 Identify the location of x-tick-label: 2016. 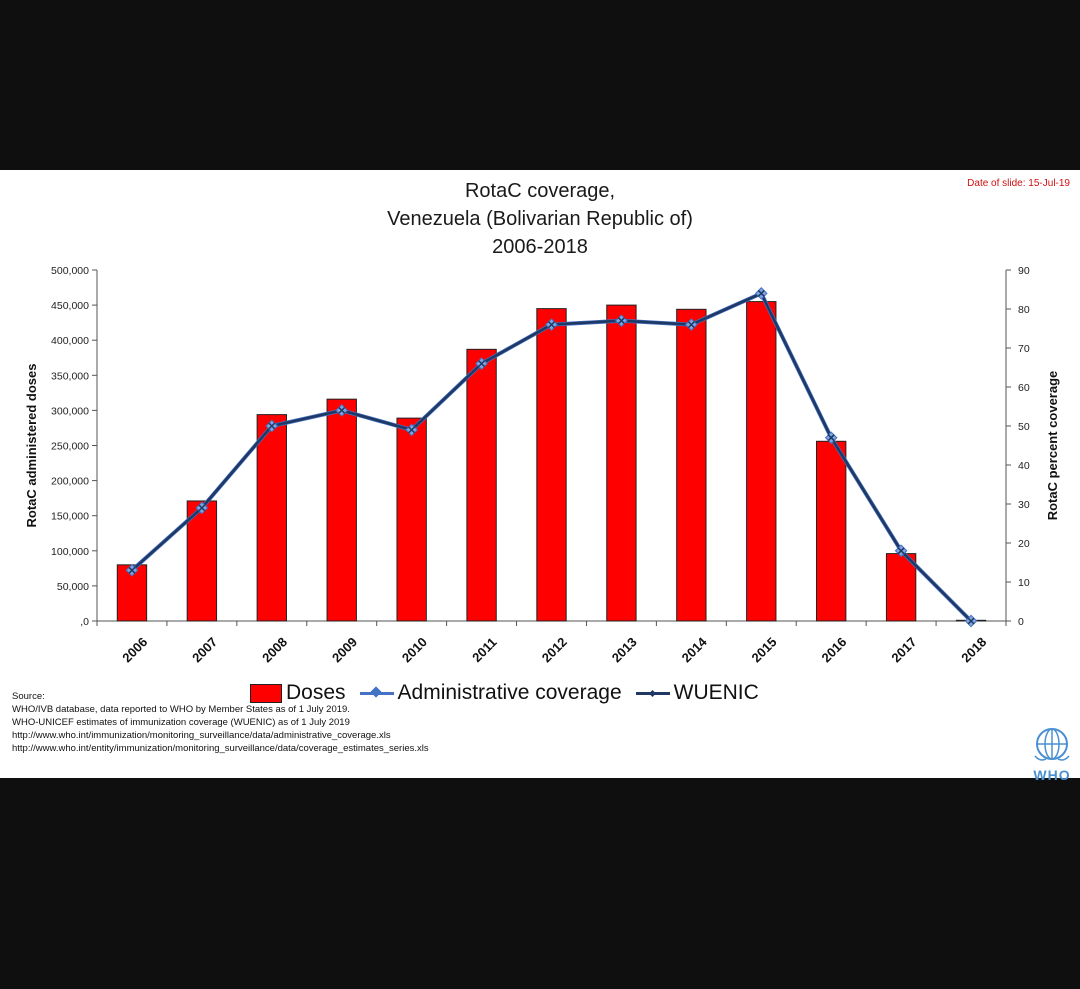
(833, 649).